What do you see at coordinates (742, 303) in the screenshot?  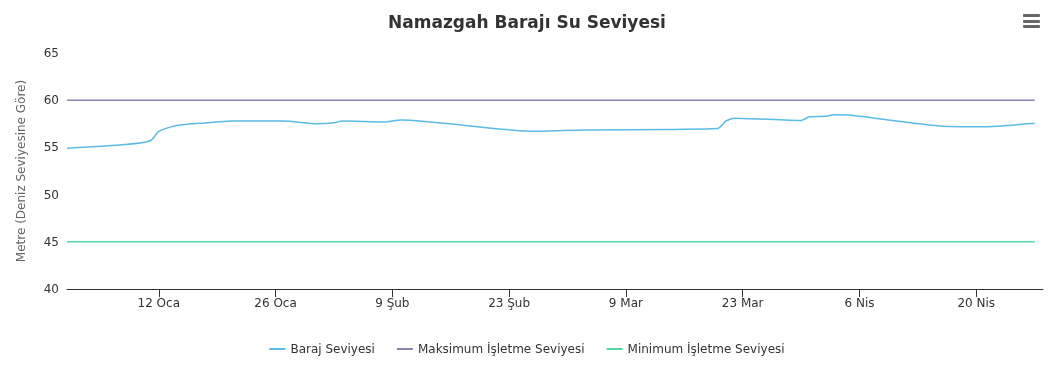 I see `x-tick-label: 23 Mar` at bounding box center [742, 303].